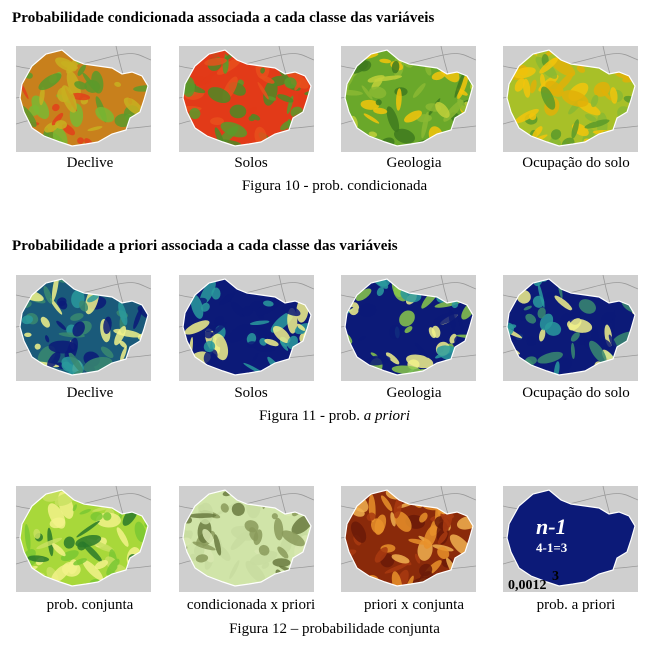 The image size is (669, 654). Describe the element at coordinates (387, 416) in the screenshot. I see `figure-11-caption-italic: a priori` at that location.